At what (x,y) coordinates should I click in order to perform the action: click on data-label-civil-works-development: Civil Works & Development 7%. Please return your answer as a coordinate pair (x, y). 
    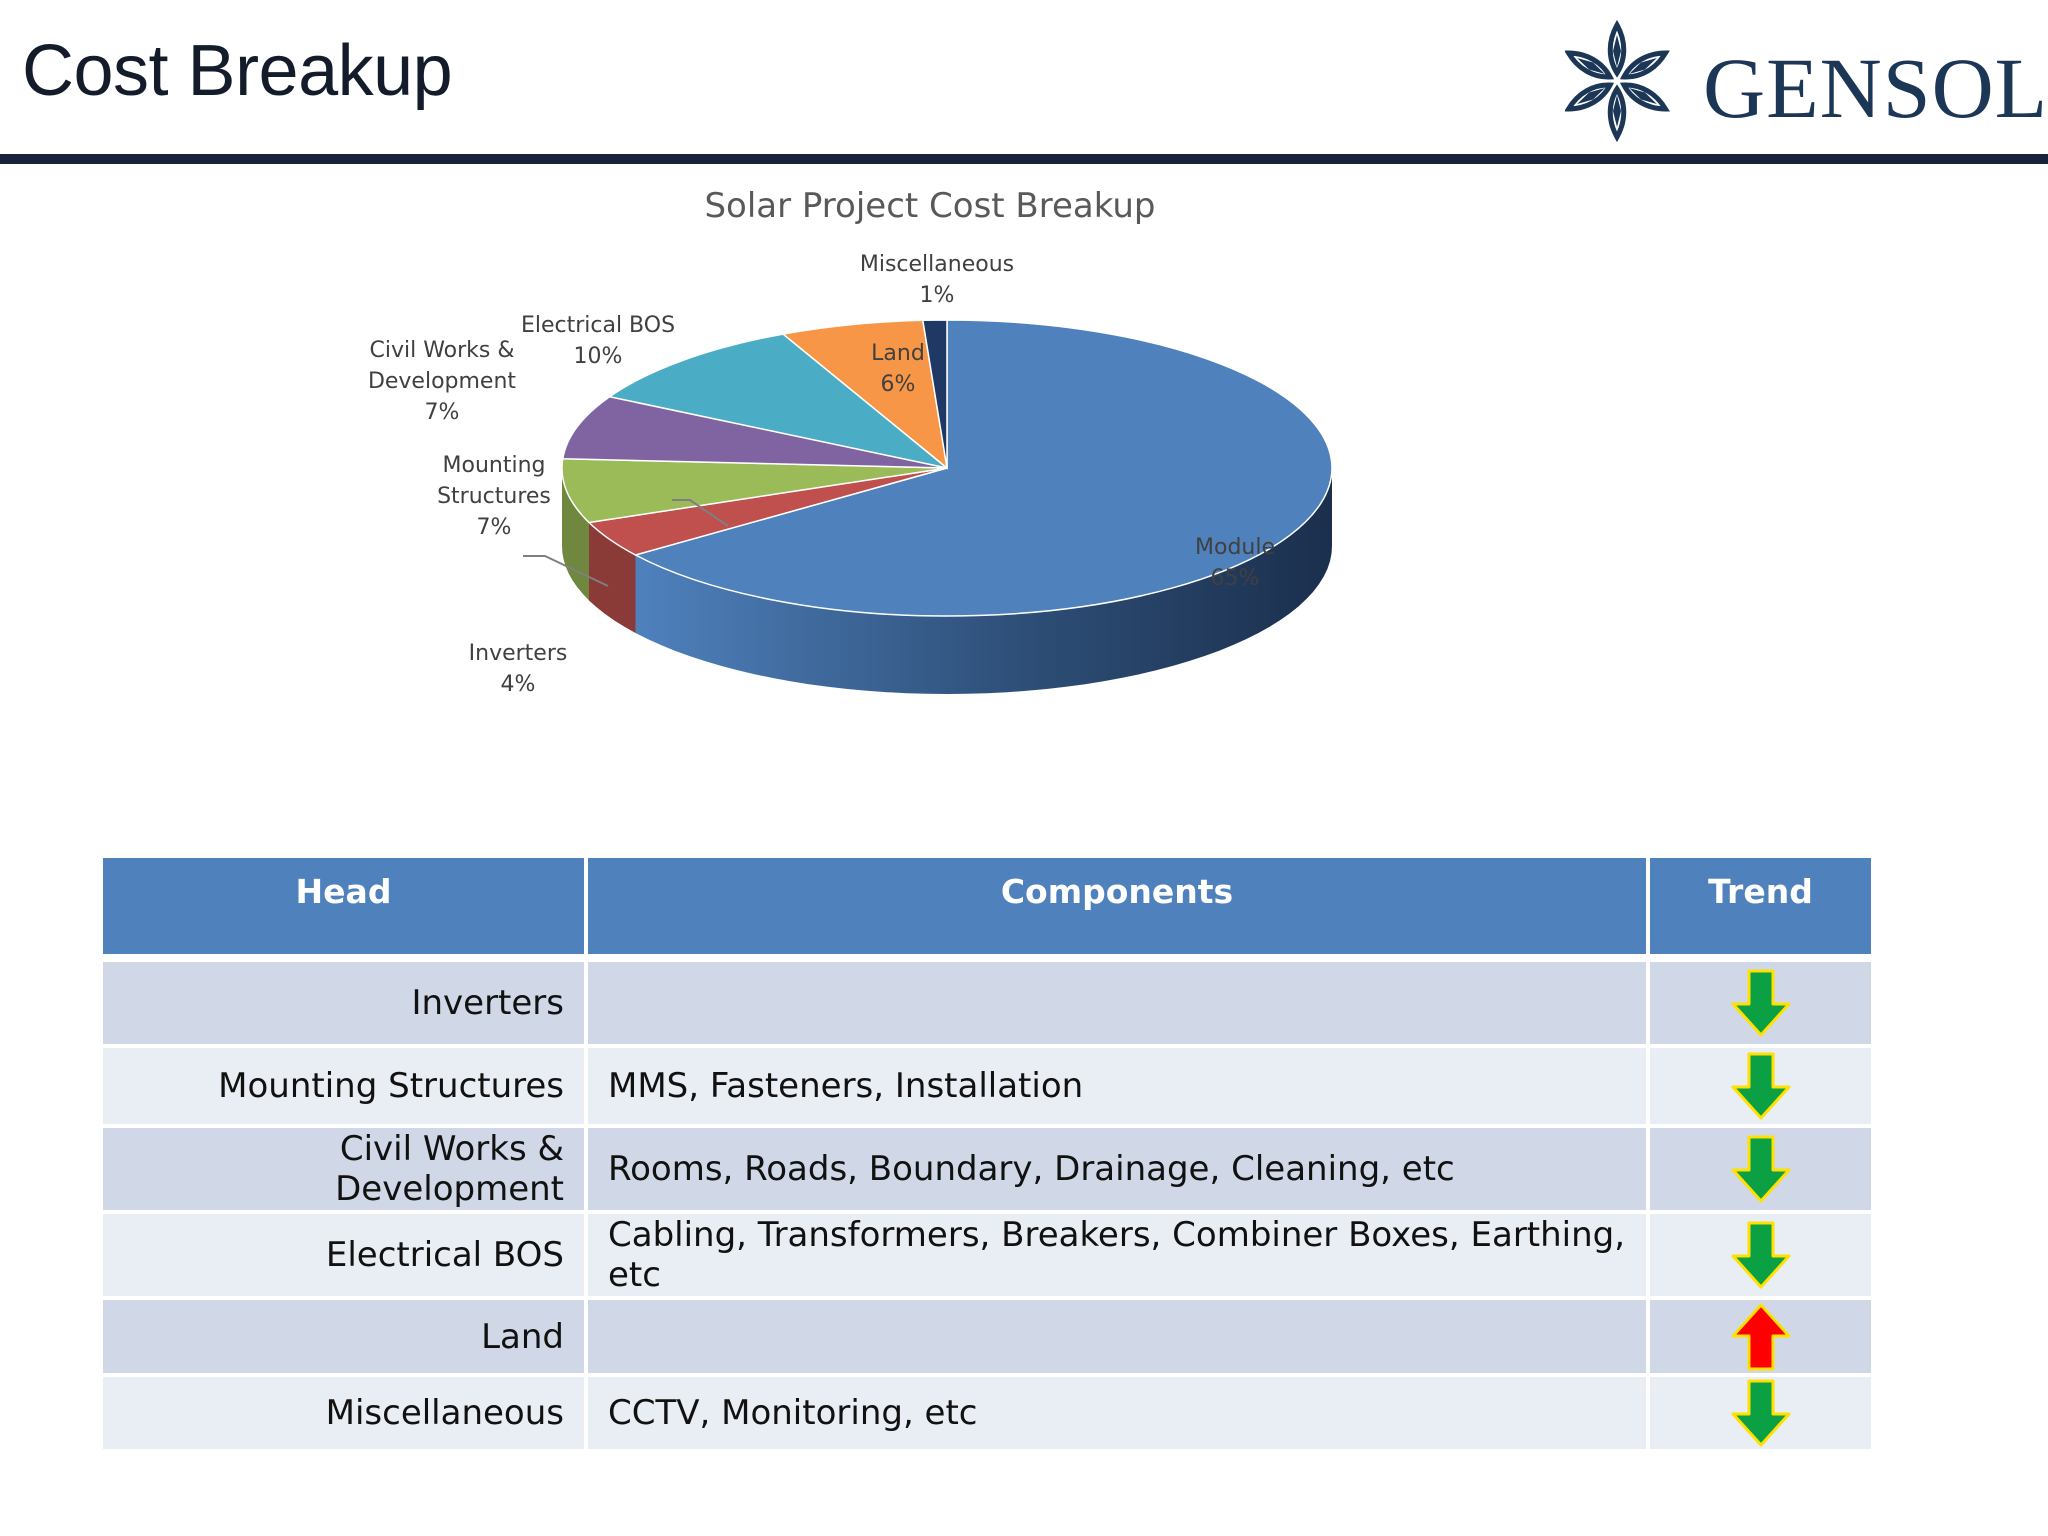
    Looking at the image, I should click on (442, 381).